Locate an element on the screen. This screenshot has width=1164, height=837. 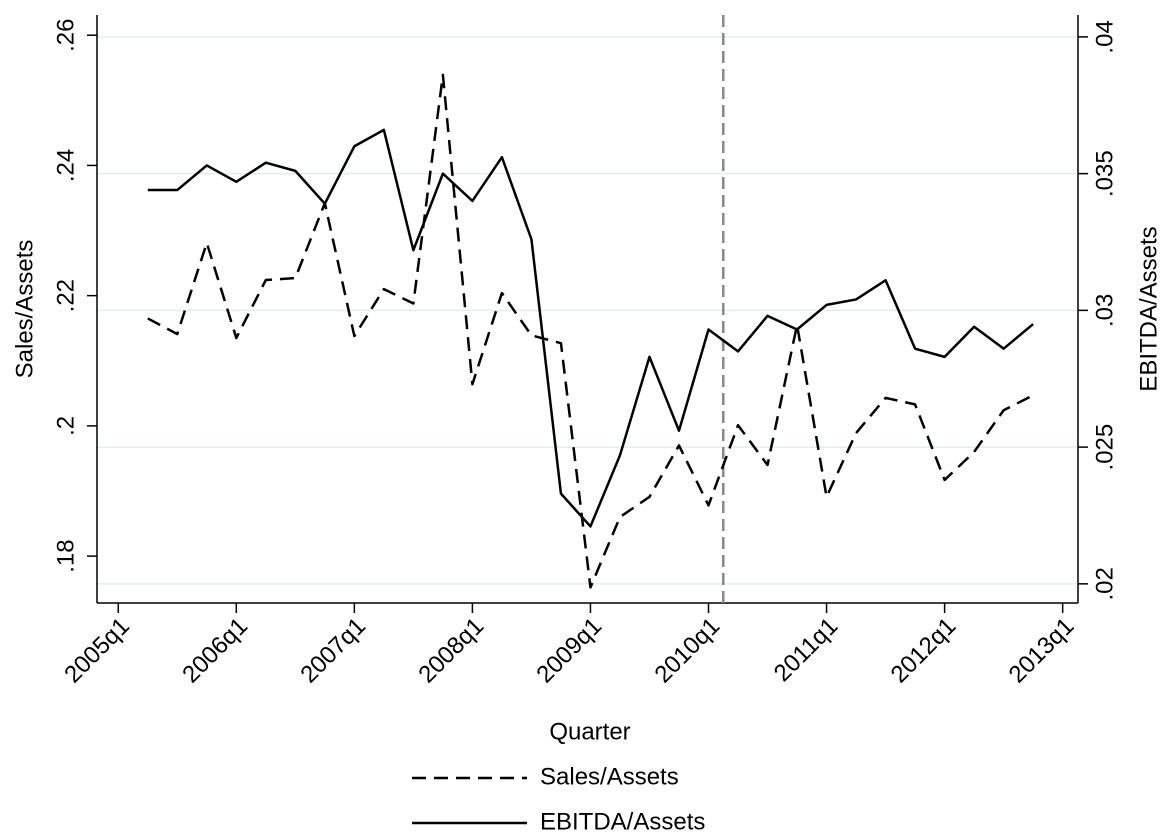
x-tick-label: 2008q1 is located at coordinates (451, 651).